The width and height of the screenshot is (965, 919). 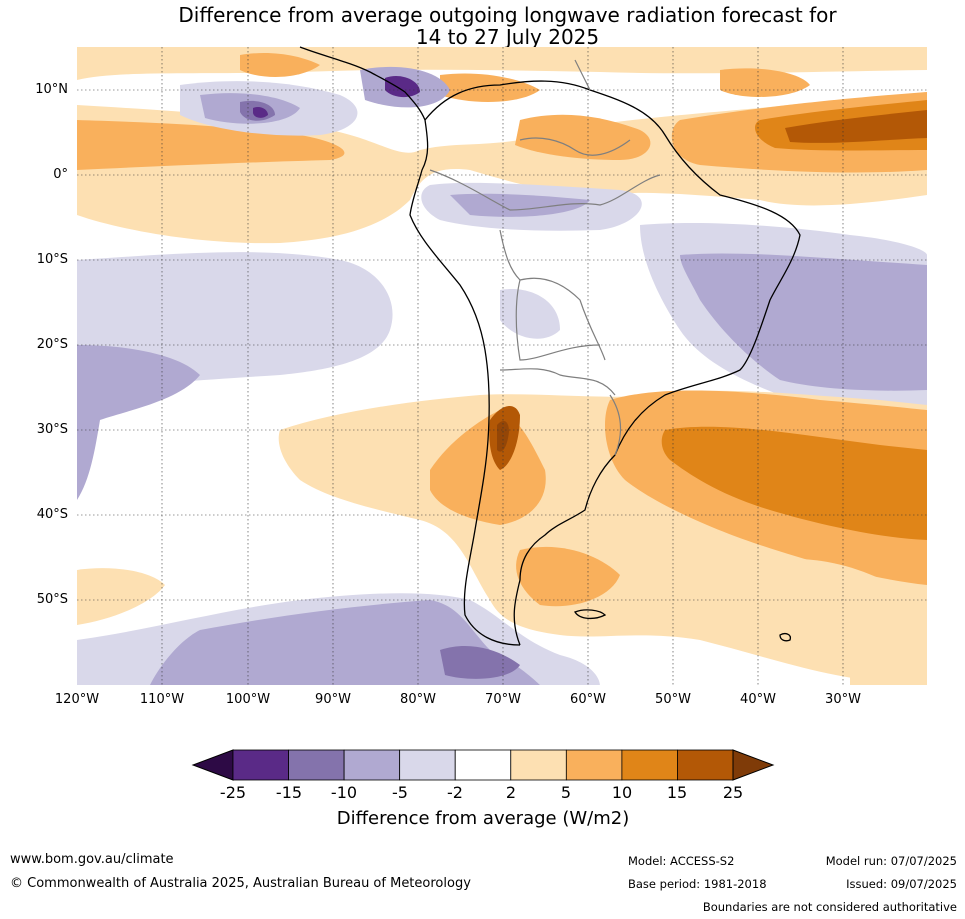 What do you see at coordinates (248, 699) in the screenshot?
I see `lon-label: 100°W` at bounding box center [248, 699].